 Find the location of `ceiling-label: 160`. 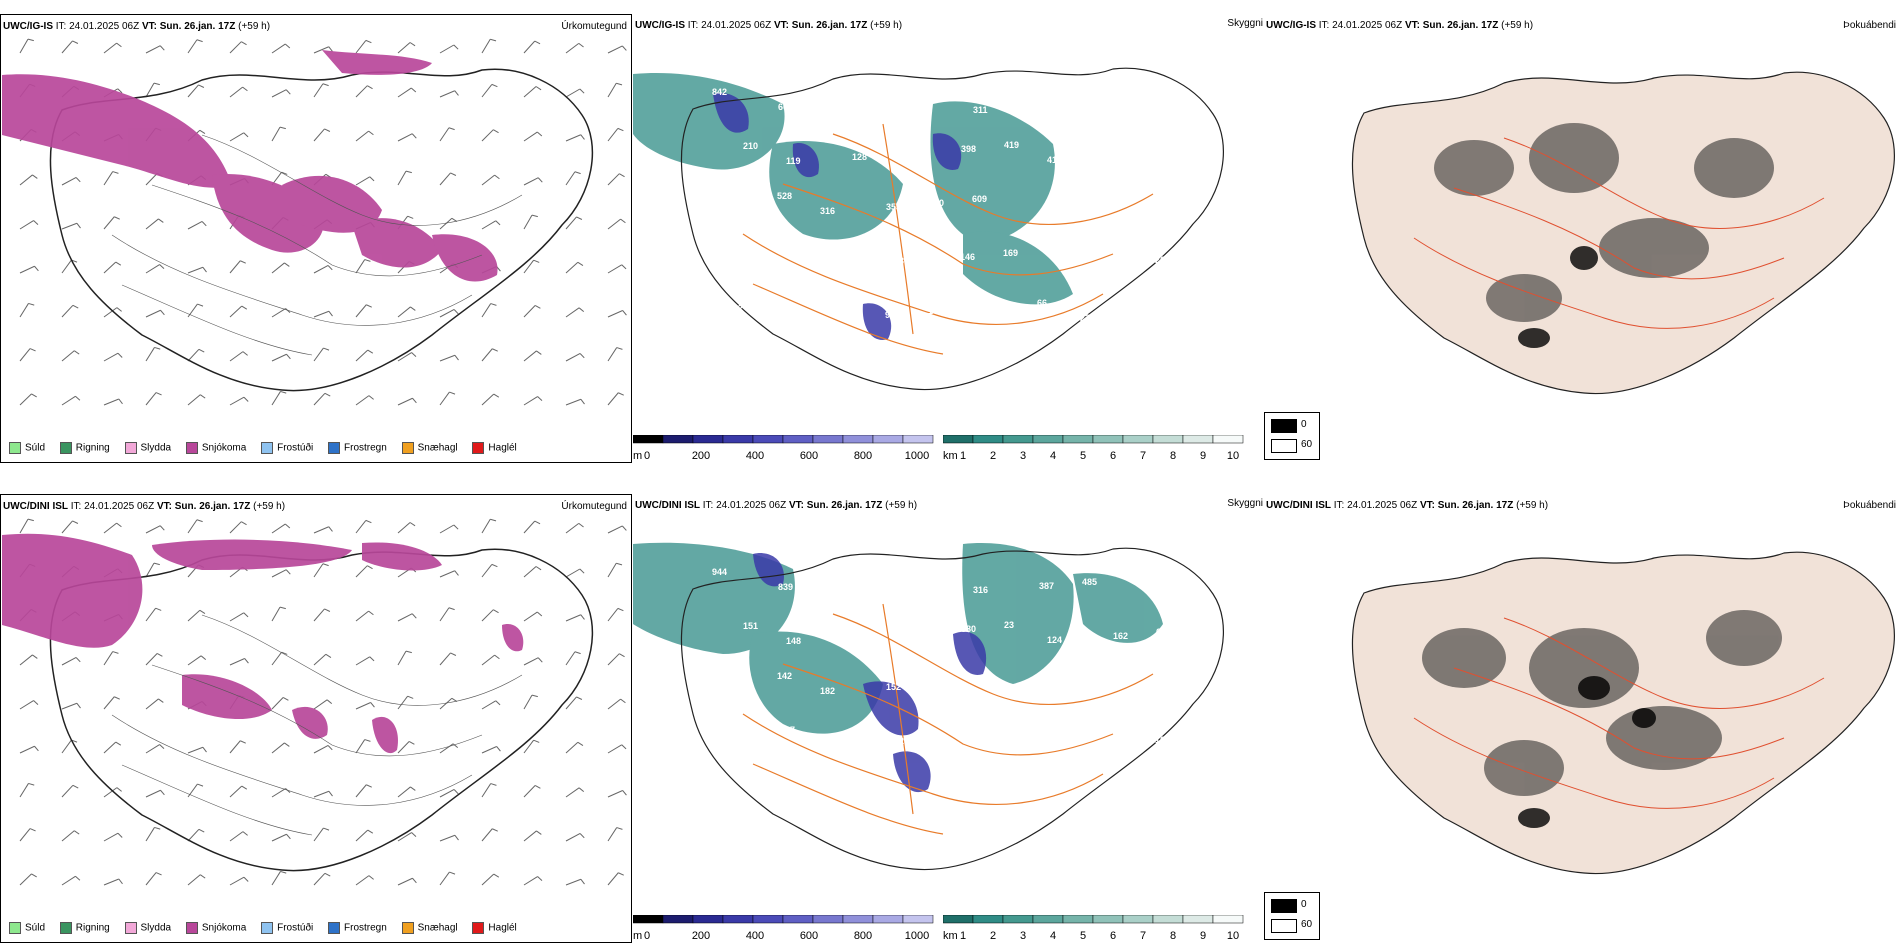

ceiling-label: 160 is located at coordinates (1162, 740).